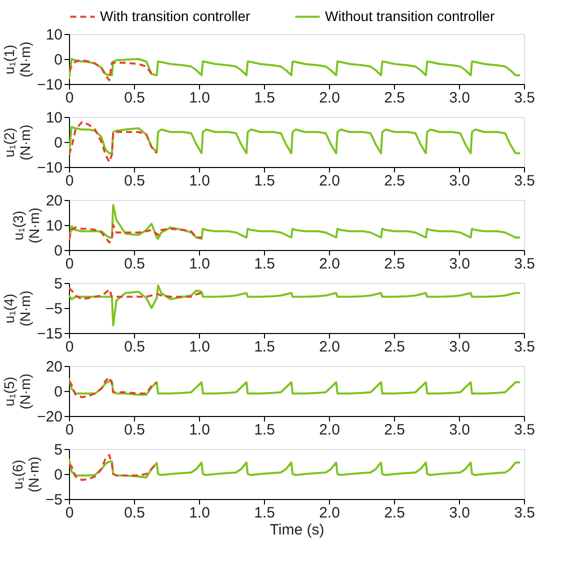 The image size is (572, 577). I want to click on y-axis-title: u₁(2) (N·m), so click(17, 142).